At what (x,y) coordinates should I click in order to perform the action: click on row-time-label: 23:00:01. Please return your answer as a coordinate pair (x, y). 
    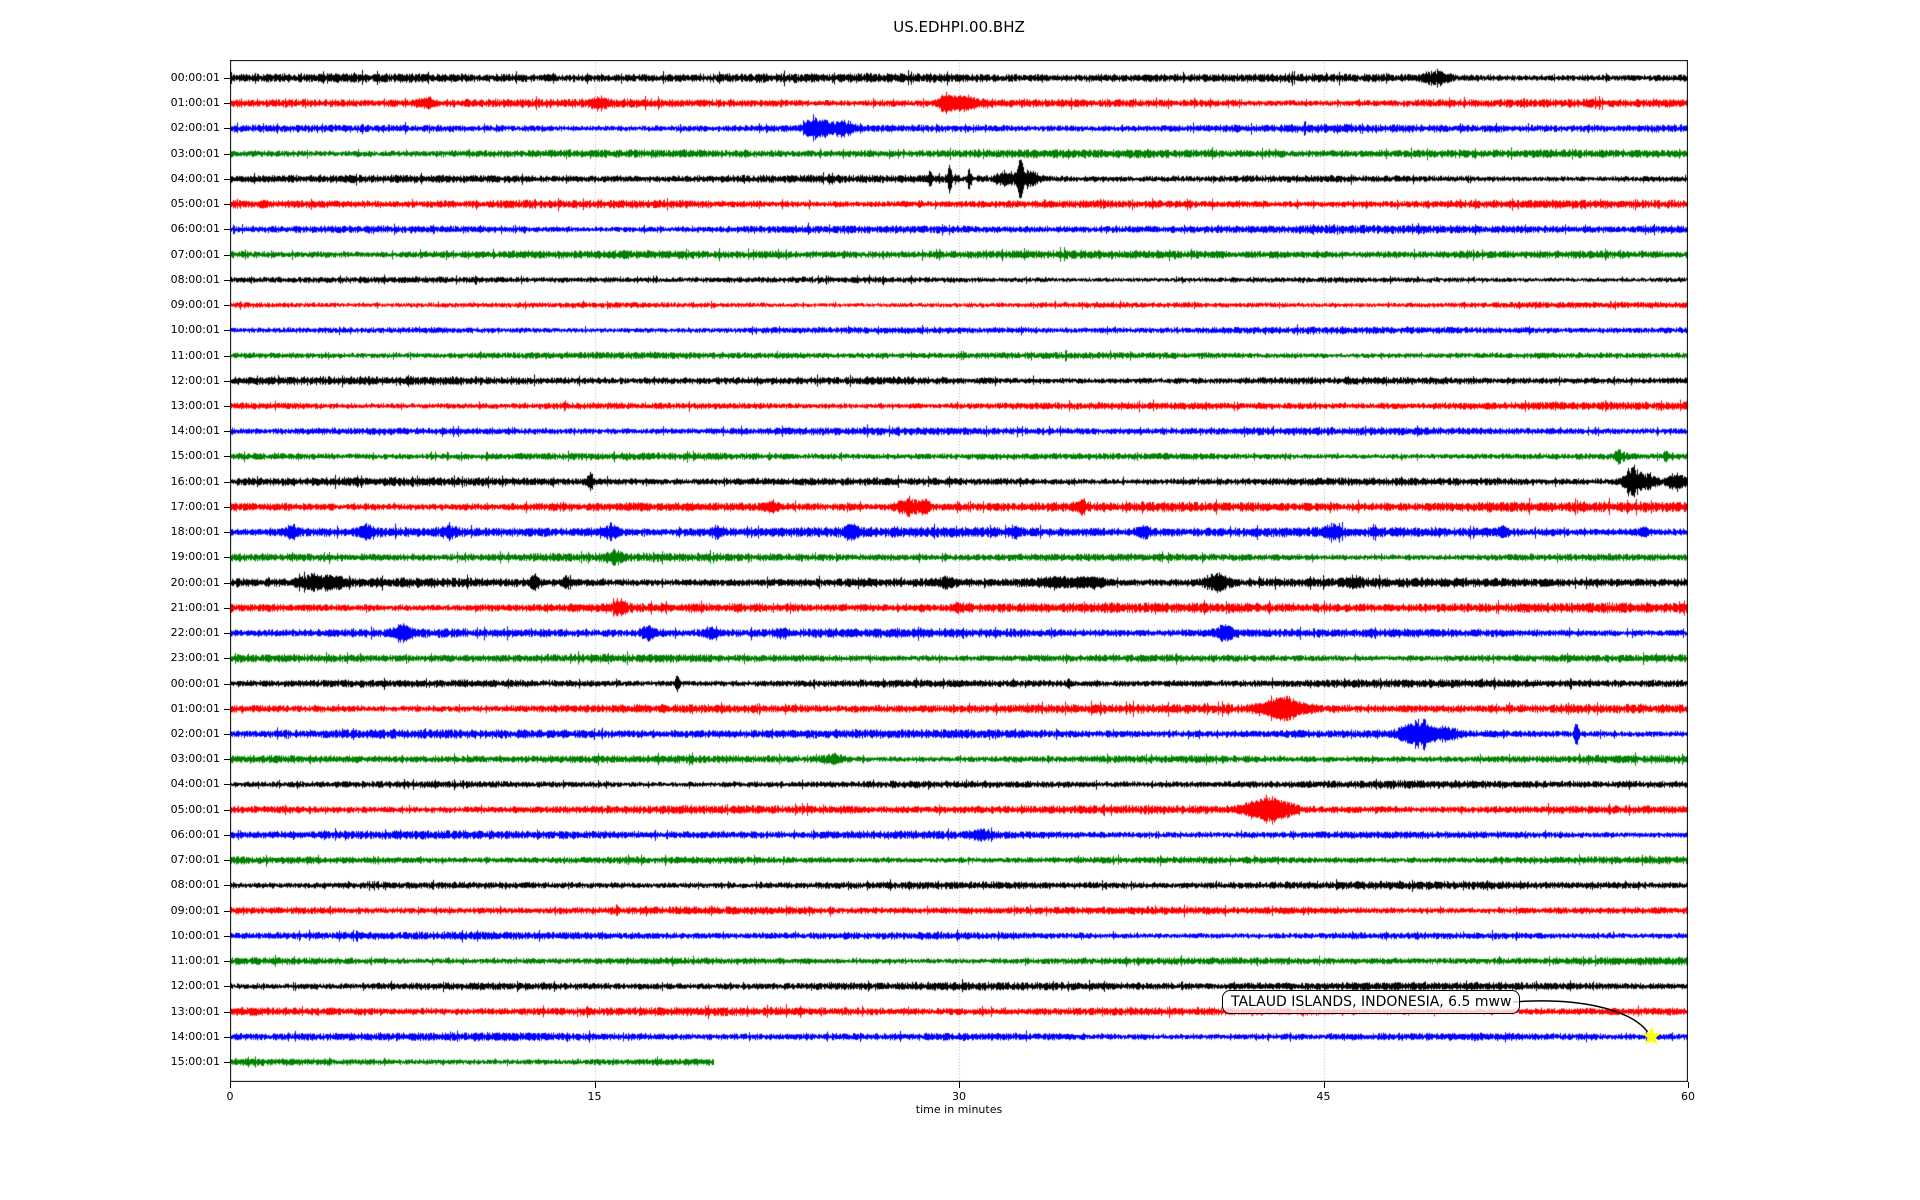
    Looking at the image, I should click on (195, 658).